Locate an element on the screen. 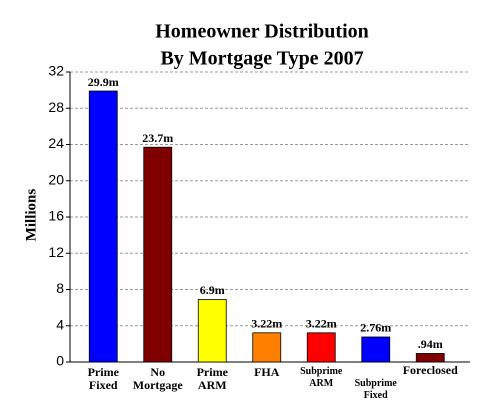 The image size is (480, 412). y-tick-label: 16 is located at coordinates (56, 216).